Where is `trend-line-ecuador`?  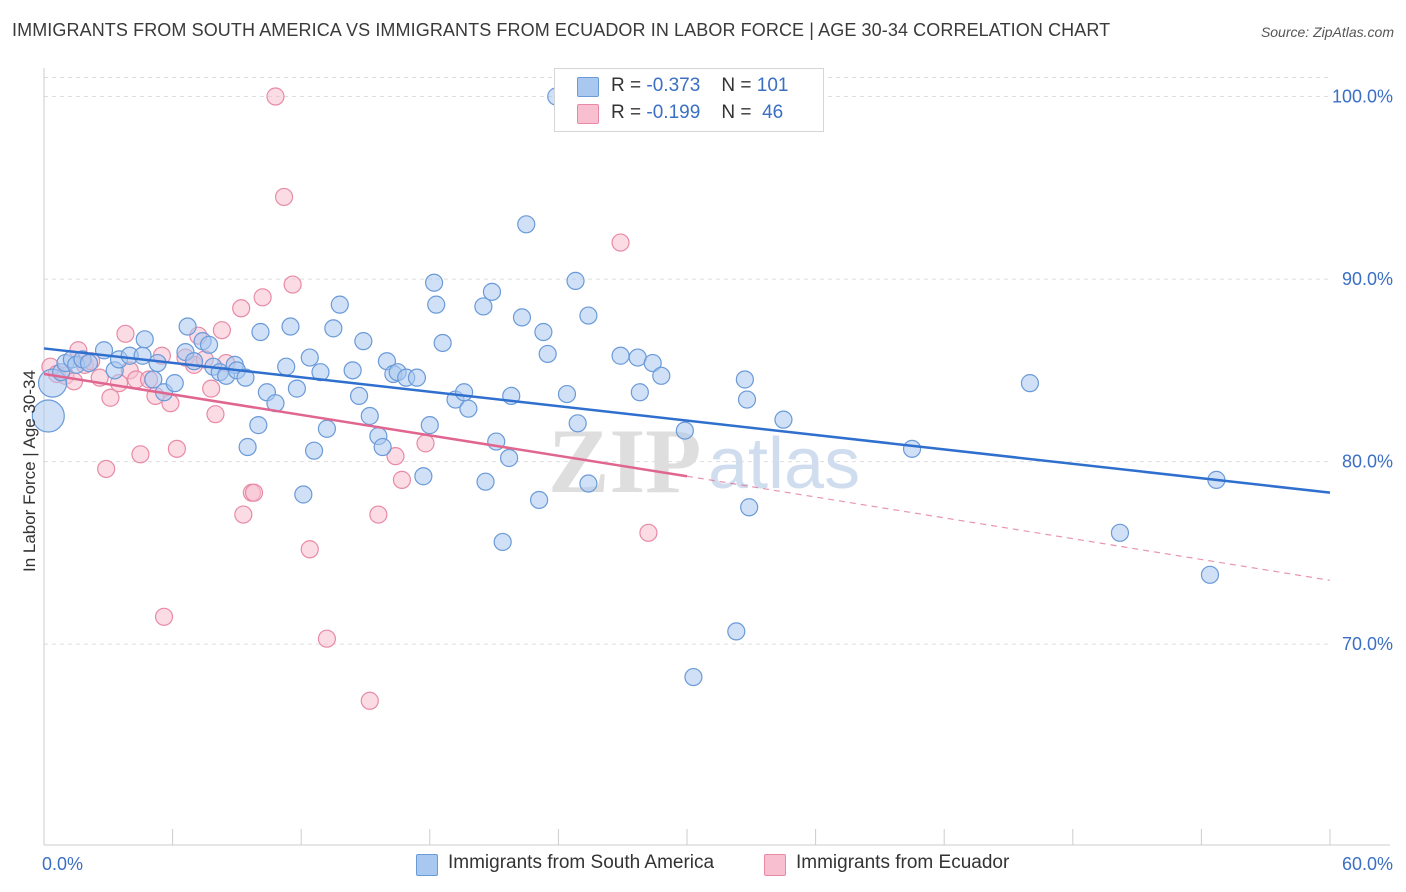 trend-line-ecuador is located at coordinates (365, 425).